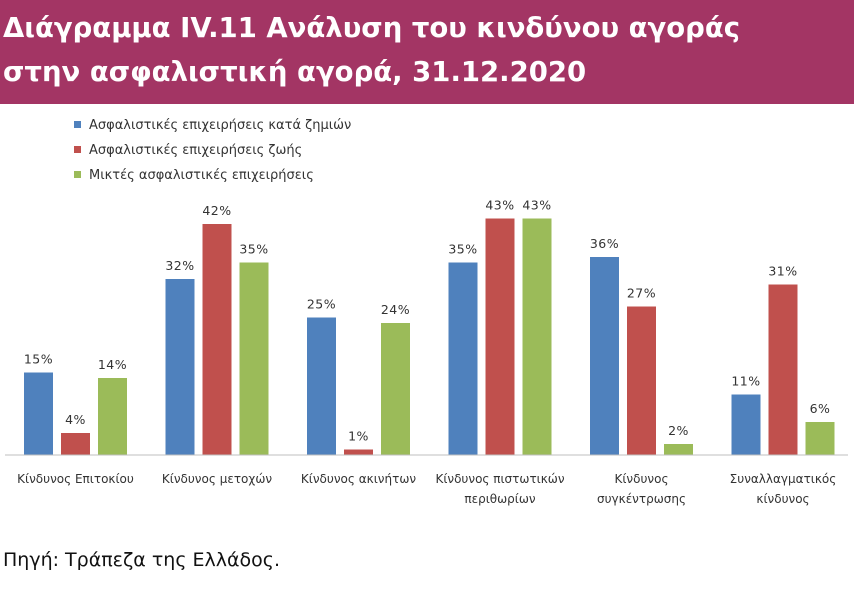 Image resolution: width=854 pixels, height=591 pixels. Describe the element at coordinates (783, 479) in the screenshot. I see `category-label-6-line-1: Συναλλαγματικός` at that location.